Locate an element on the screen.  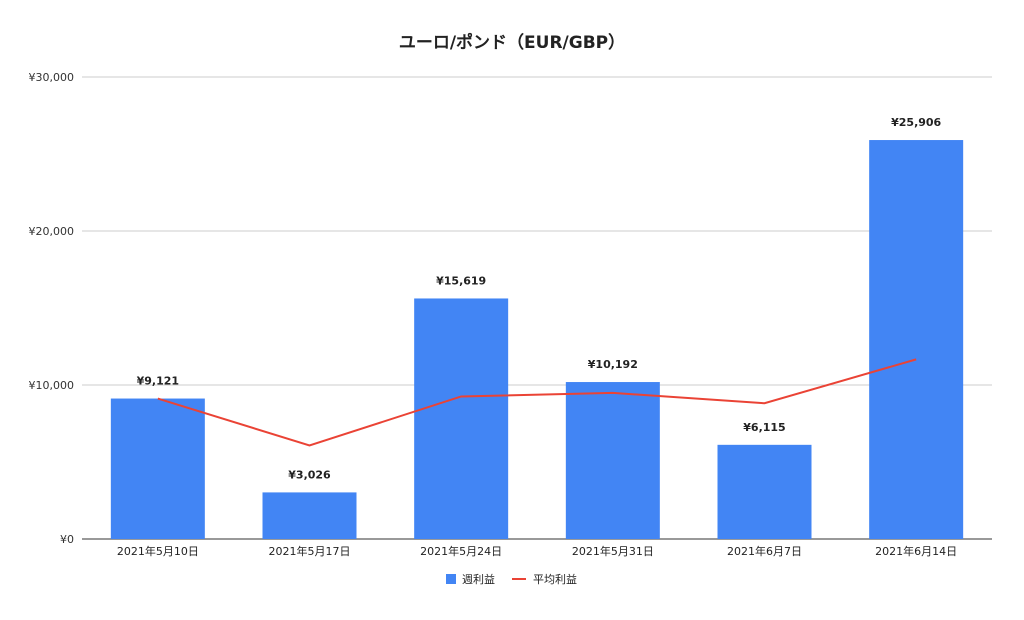
data-label: ¥3,026 is located at coordinates (309, 474).